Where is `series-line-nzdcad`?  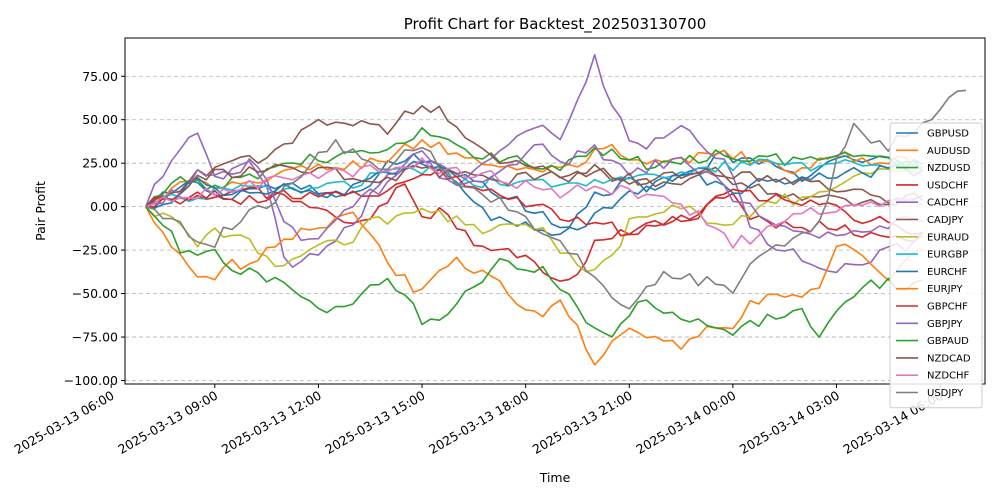
series-line-nzdcad is located at coordinates (534, 185).